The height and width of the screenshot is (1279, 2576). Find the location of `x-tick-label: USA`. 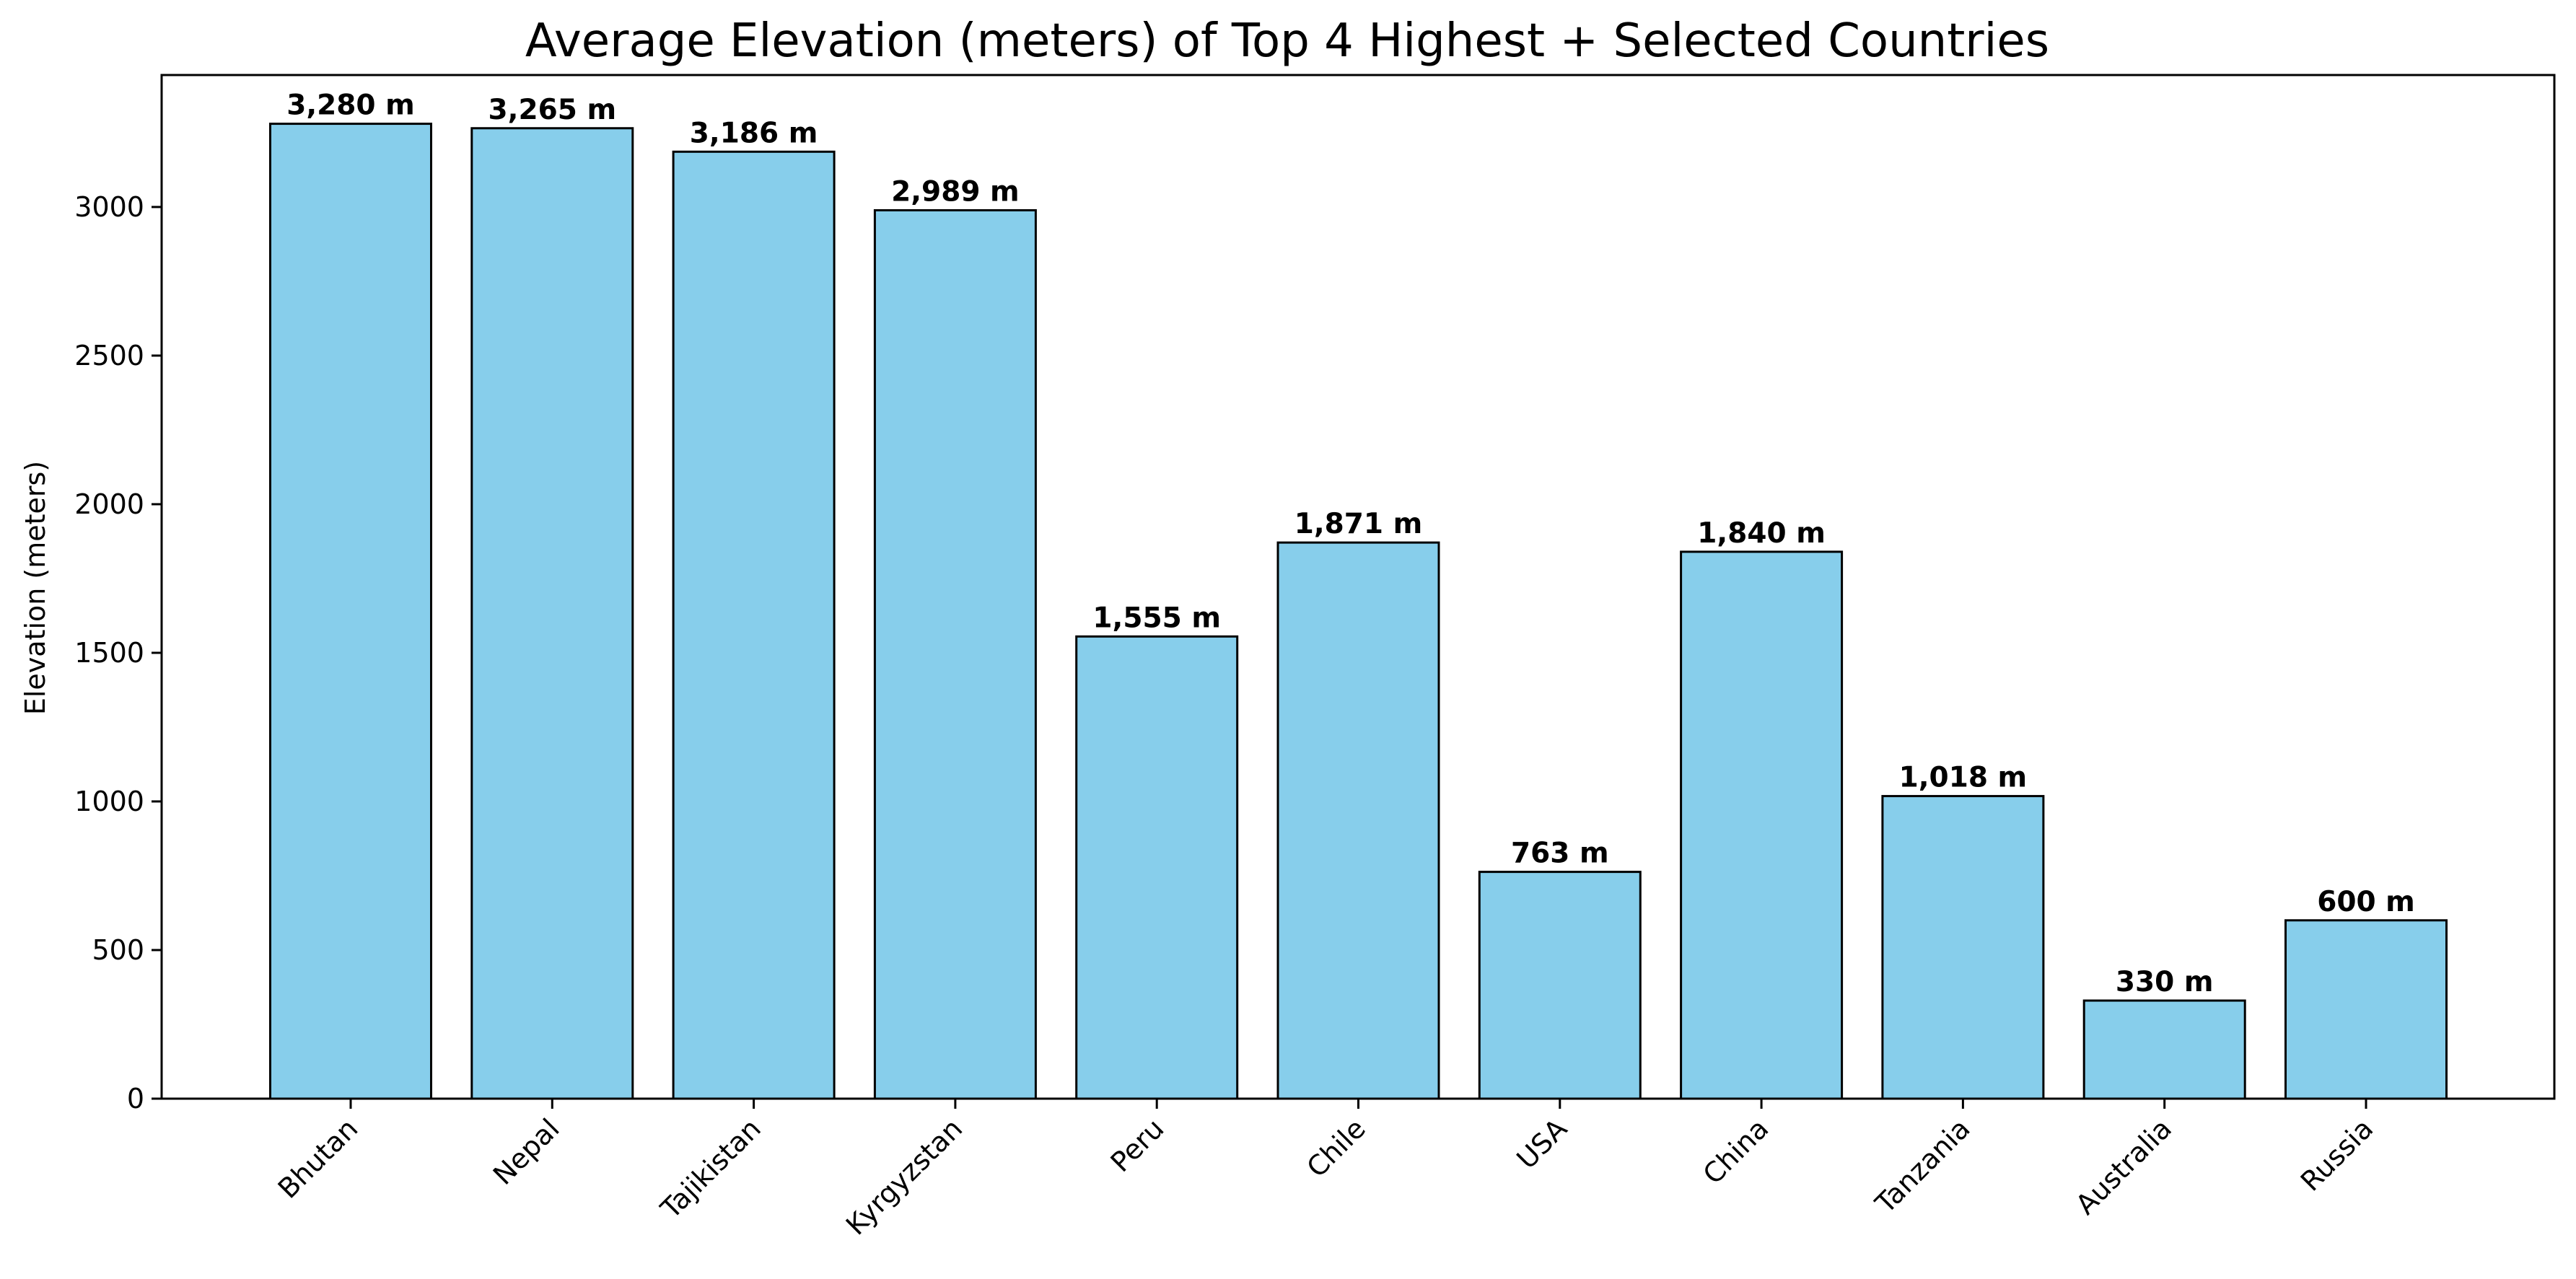

x-tick-label: USA is located at coordinates (1542, 1143).